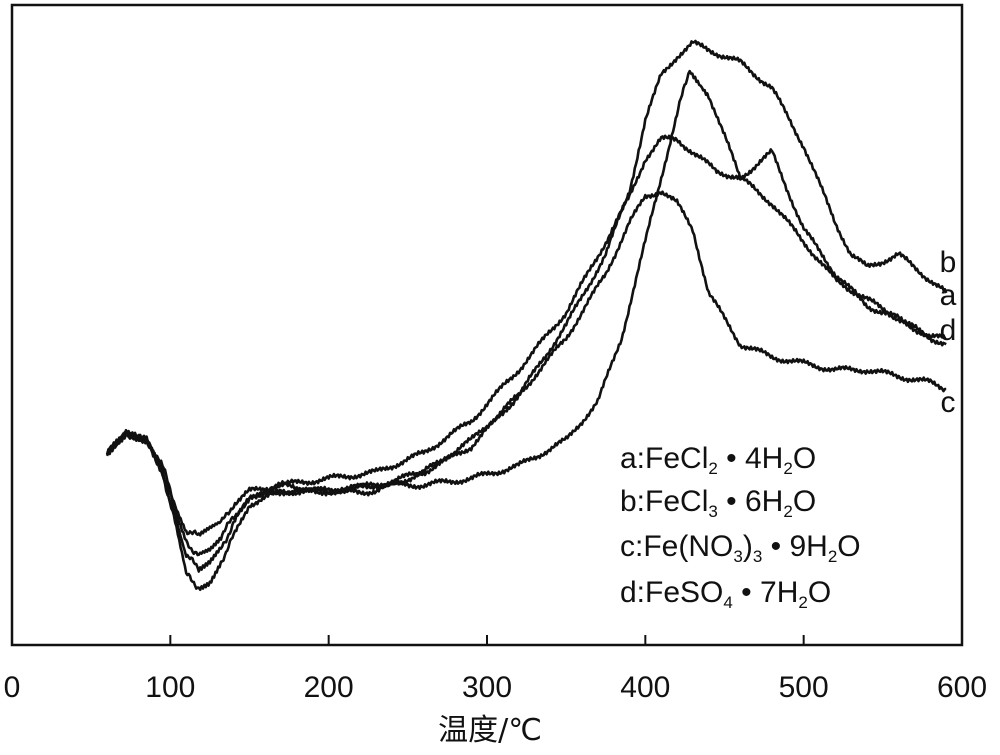  Describe the element at coordinates (804, 687) in the screenshot. I see `x-tick-label: 500` at that location.